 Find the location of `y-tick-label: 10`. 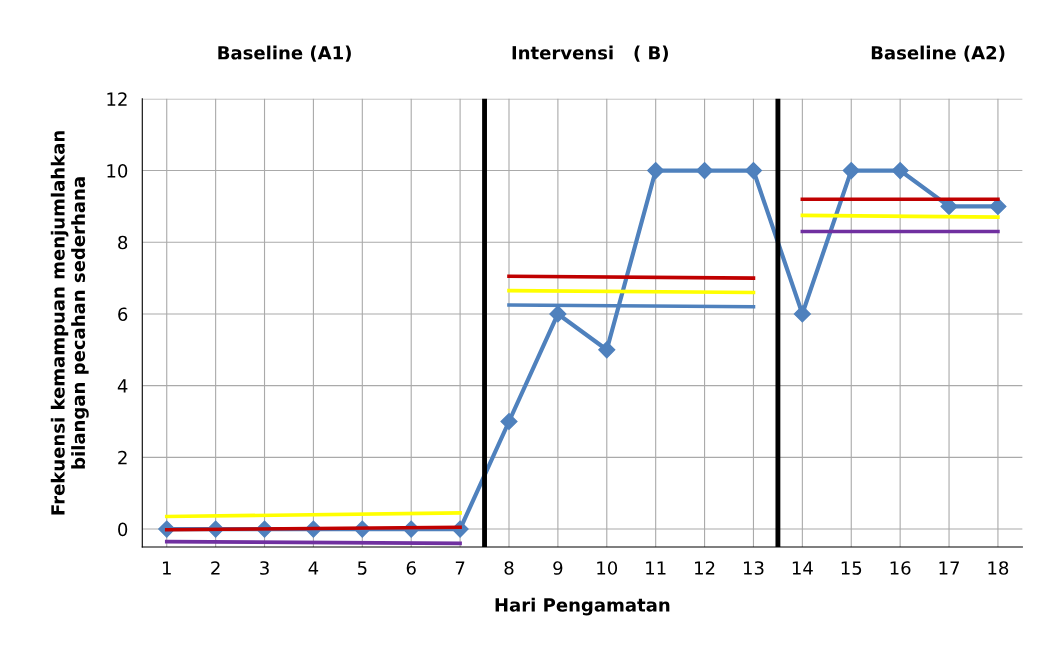

y-tick-label: 10 is located at coordinates (117, 171).